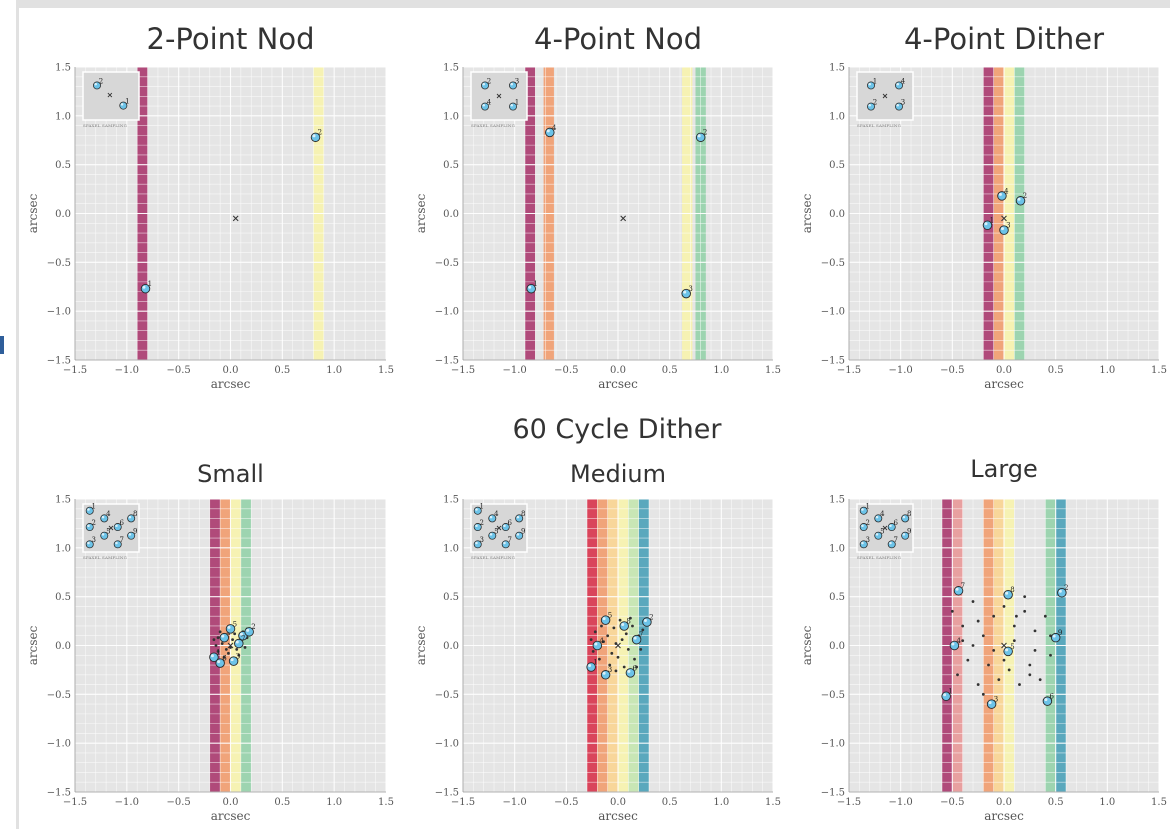 The height and width of the screenshot is (829, 1170). What do you see at coordinates (868, 523) in the screenshot?
I see `inset-label: 2` at bounding box center [868, 523].